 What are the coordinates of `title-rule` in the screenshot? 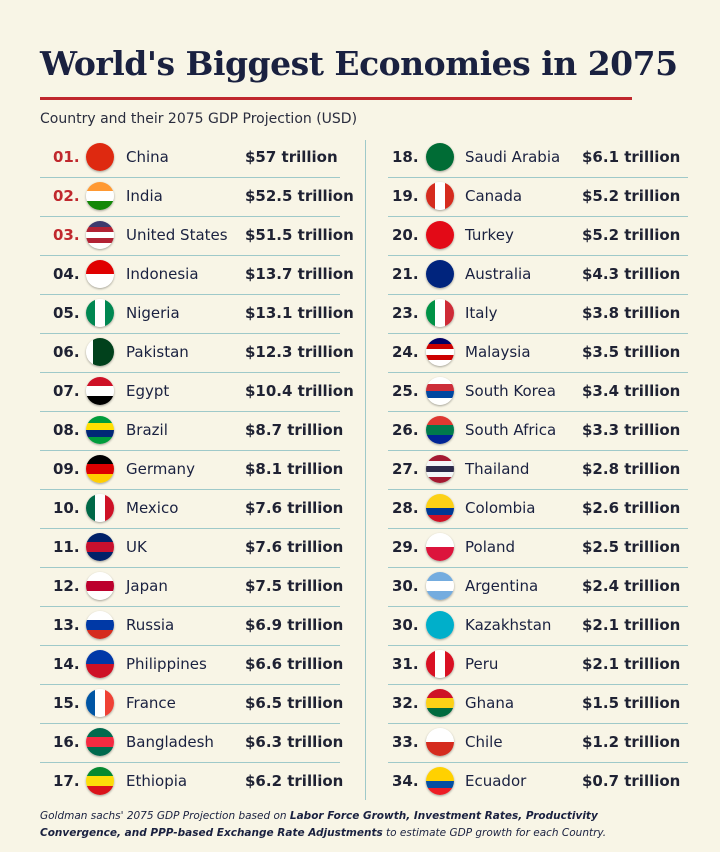 It's located at (336, 98).